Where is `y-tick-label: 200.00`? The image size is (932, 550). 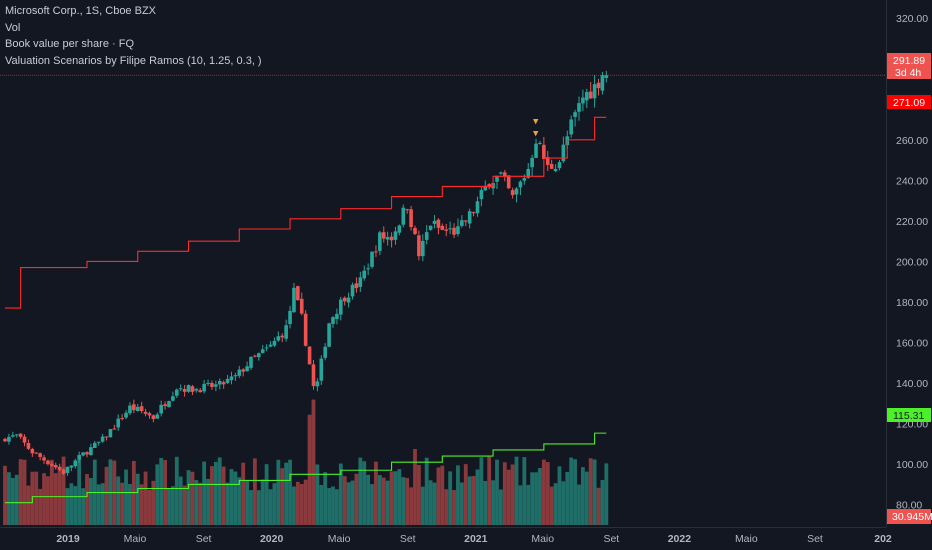
y-tick-label: 200.00 is located at coordinates (912, 262).